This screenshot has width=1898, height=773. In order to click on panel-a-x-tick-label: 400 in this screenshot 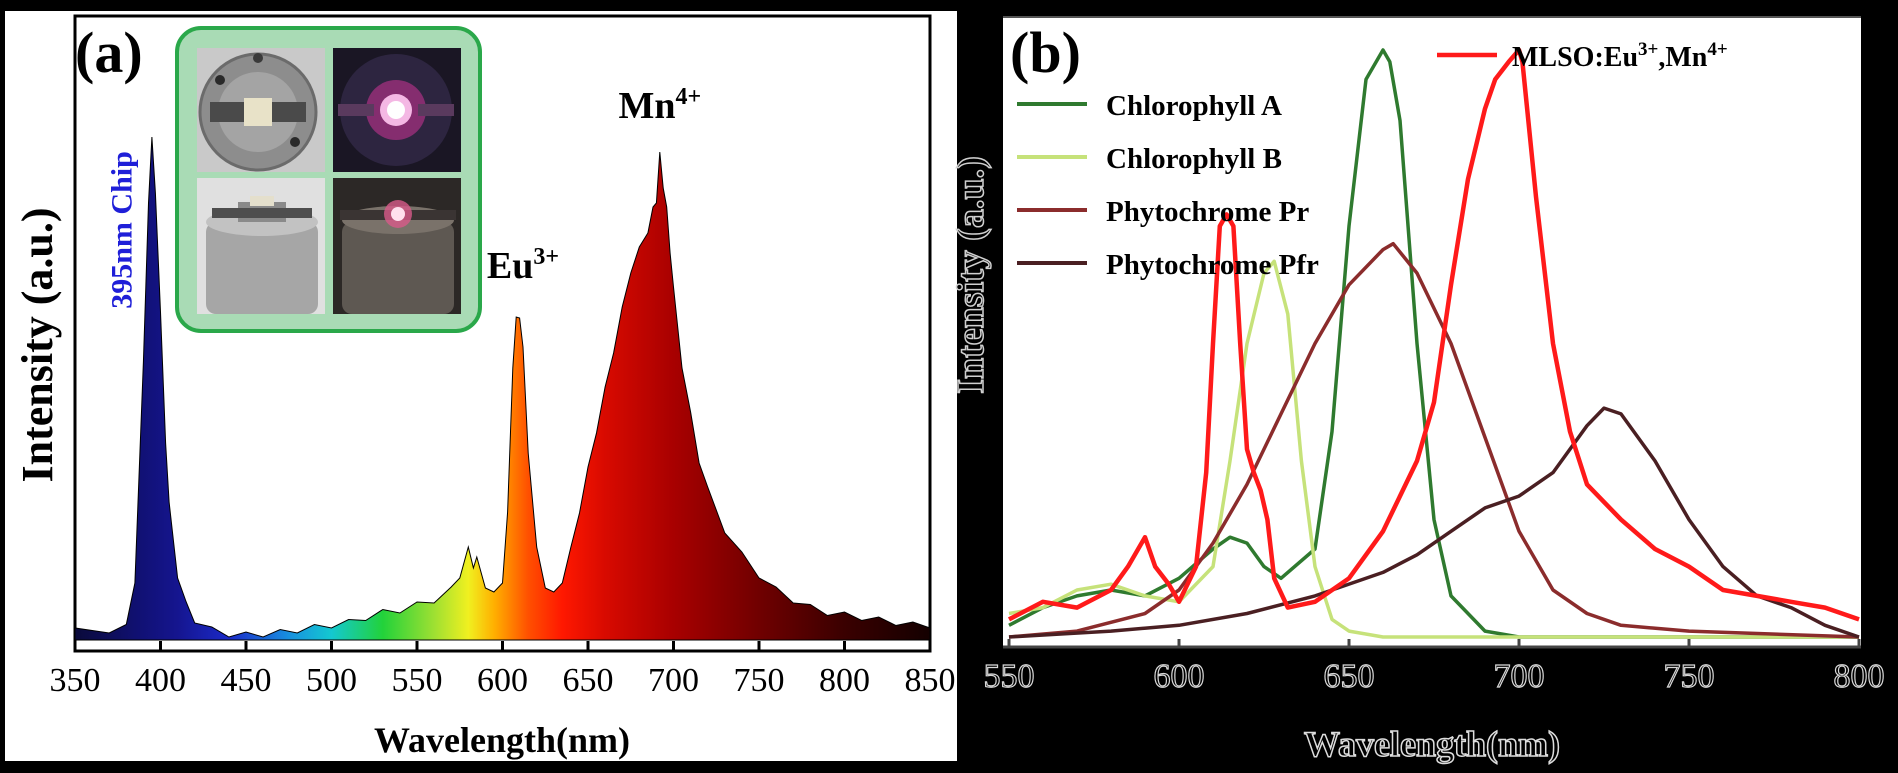, I will do `click(160, 680)`.